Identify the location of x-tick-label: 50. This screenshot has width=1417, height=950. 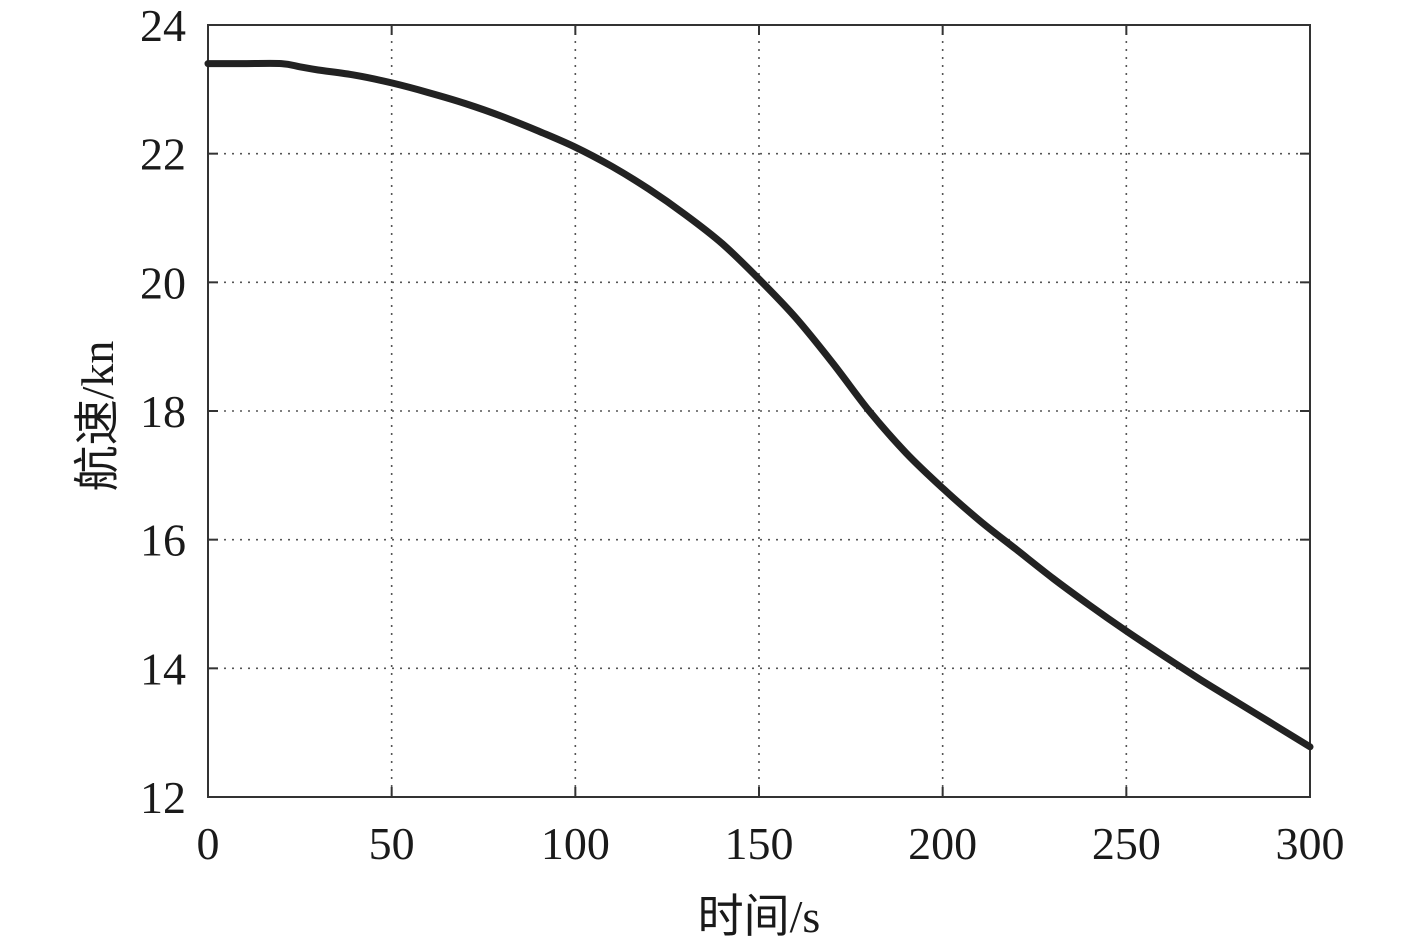
(392, 843).